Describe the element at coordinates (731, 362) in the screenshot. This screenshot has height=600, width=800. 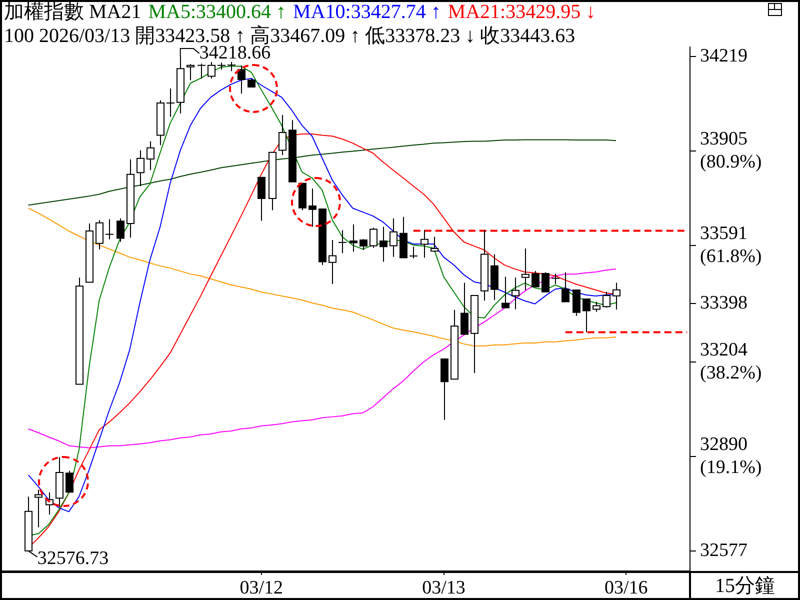
I see `y-tick-label: 33204 (38.2%)` at that location.